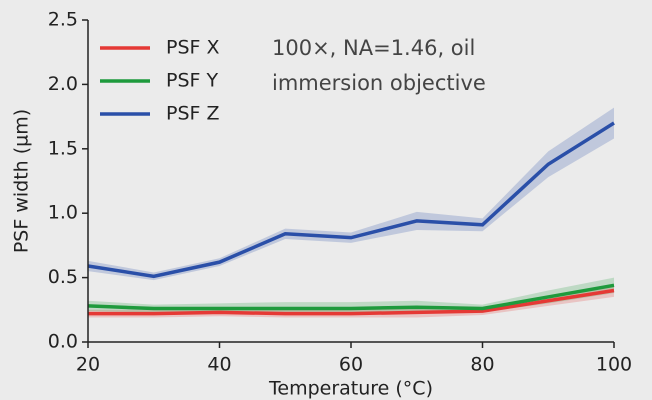  I want to click on y-axis-label: PSF width (µm), so click(22, 181).